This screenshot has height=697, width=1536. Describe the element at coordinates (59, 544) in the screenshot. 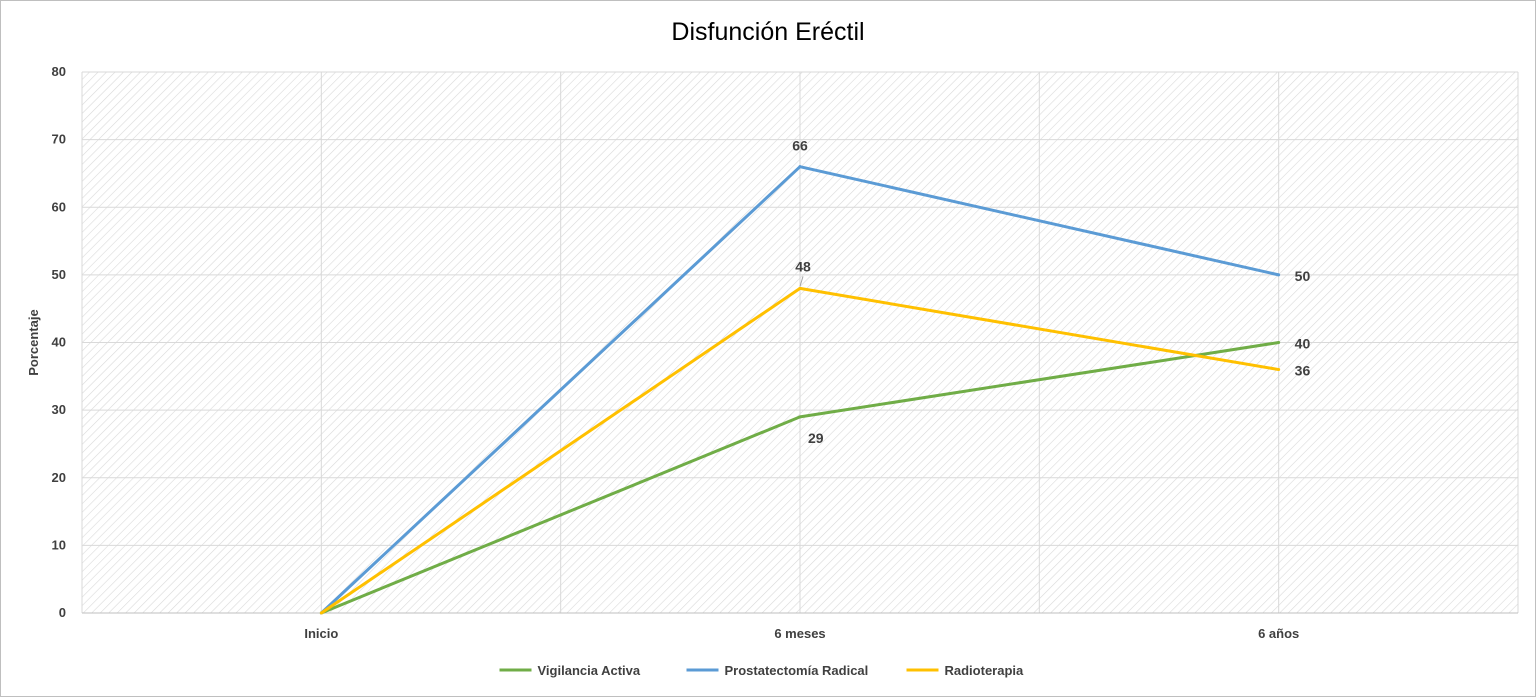

I see `y-tick-label: 10` at that location.